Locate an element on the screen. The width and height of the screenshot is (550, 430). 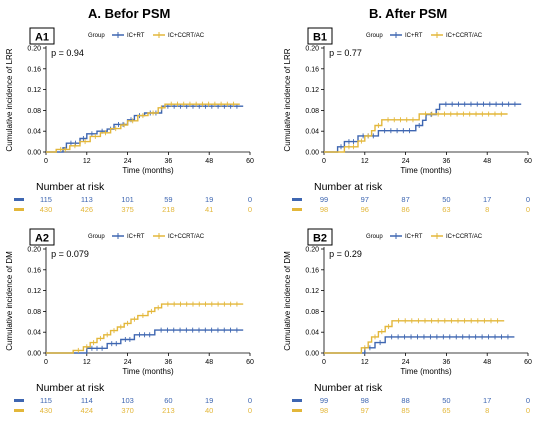
column-title-after-psm: B. After PSM is located at coordinates (408, 13).